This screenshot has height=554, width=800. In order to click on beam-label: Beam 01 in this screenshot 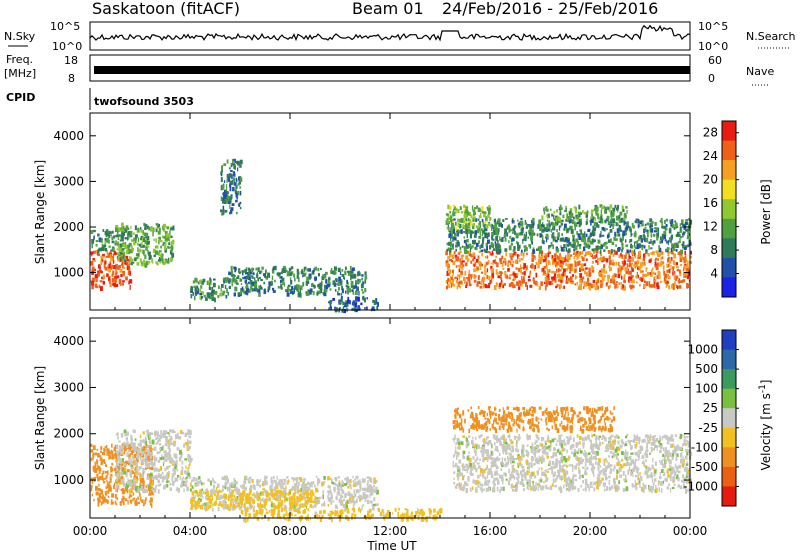, I will do `click(388, 9)`.